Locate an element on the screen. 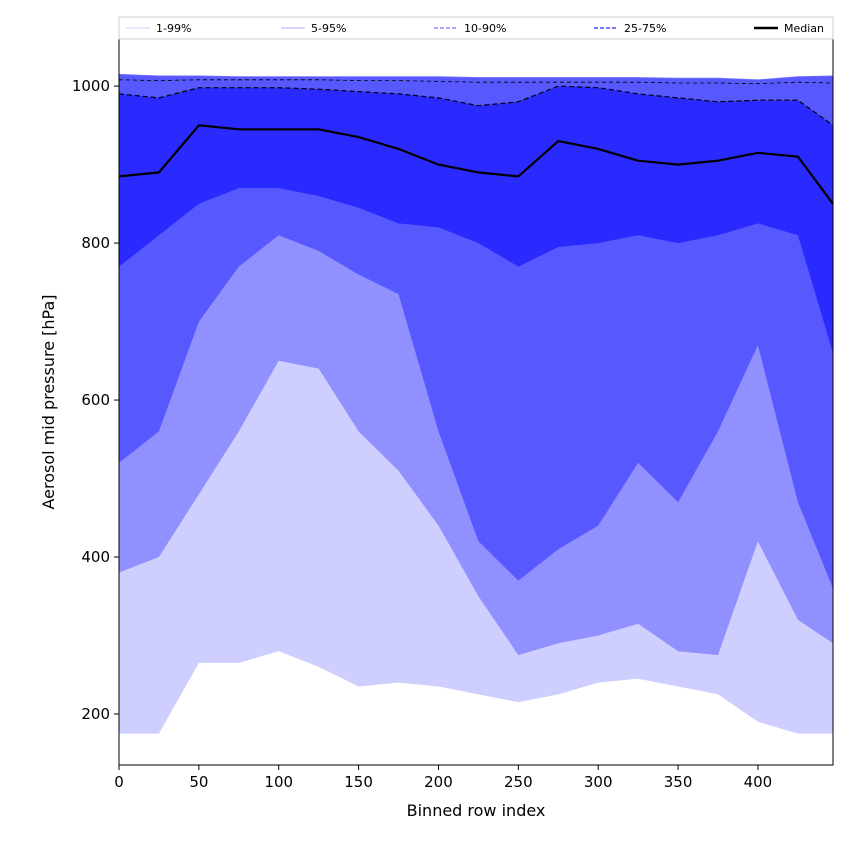 This screenshot has height=850, width=850. x-tick-label: 200 is located at coordinates (438, 782).